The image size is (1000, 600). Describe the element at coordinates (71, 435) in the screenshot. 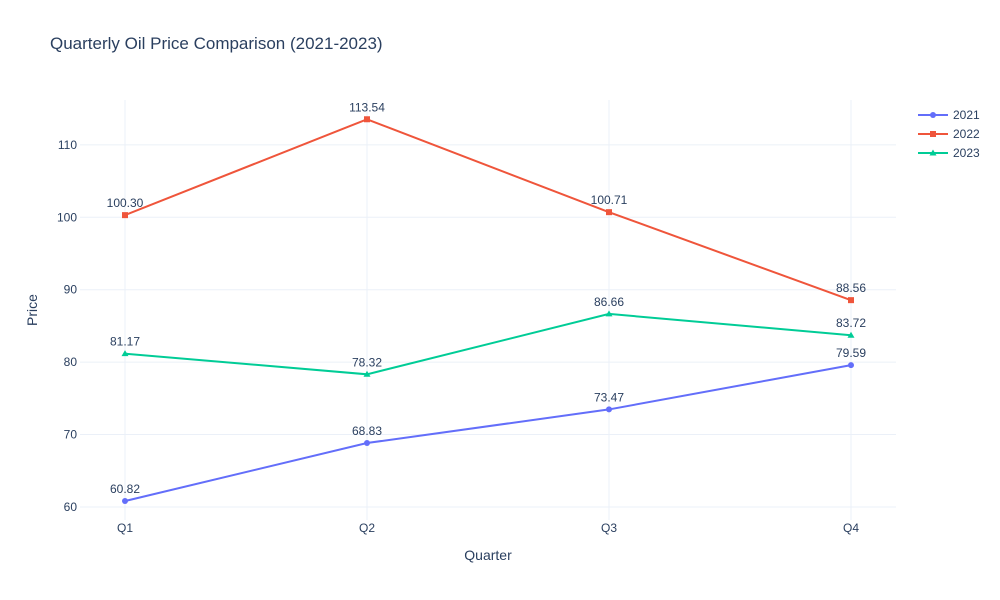

I see `y-tick-label: 70` at that location.